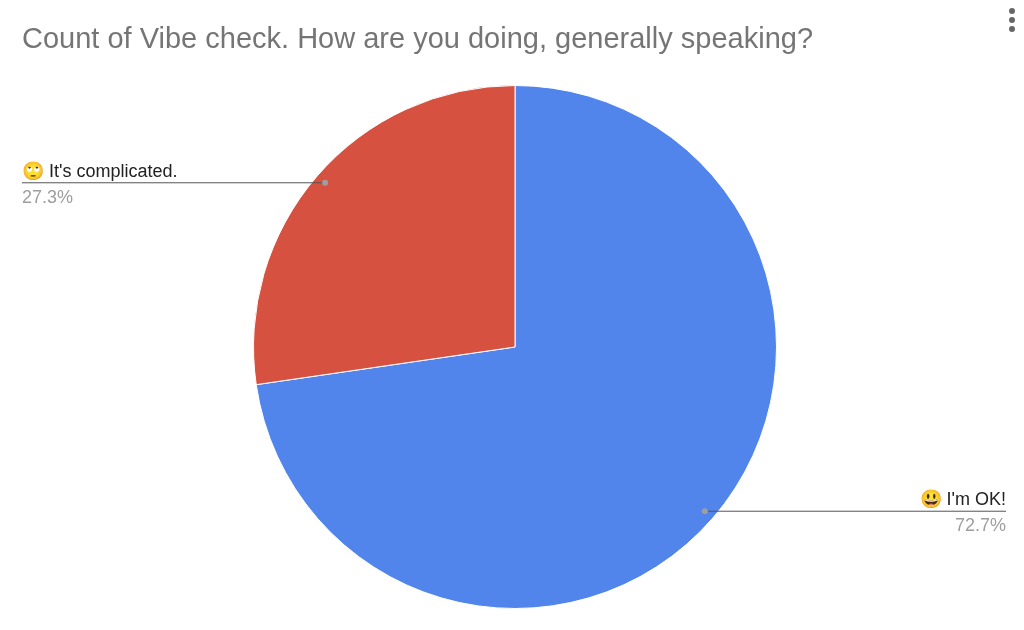 This screenshot has height=630, width=1024. What do you see at coordinates (418, 38) in the screenshot?
I see `chart-title: Count of Vibe check. How are you doing, generally speaking?` at bounding box center [418, 38].